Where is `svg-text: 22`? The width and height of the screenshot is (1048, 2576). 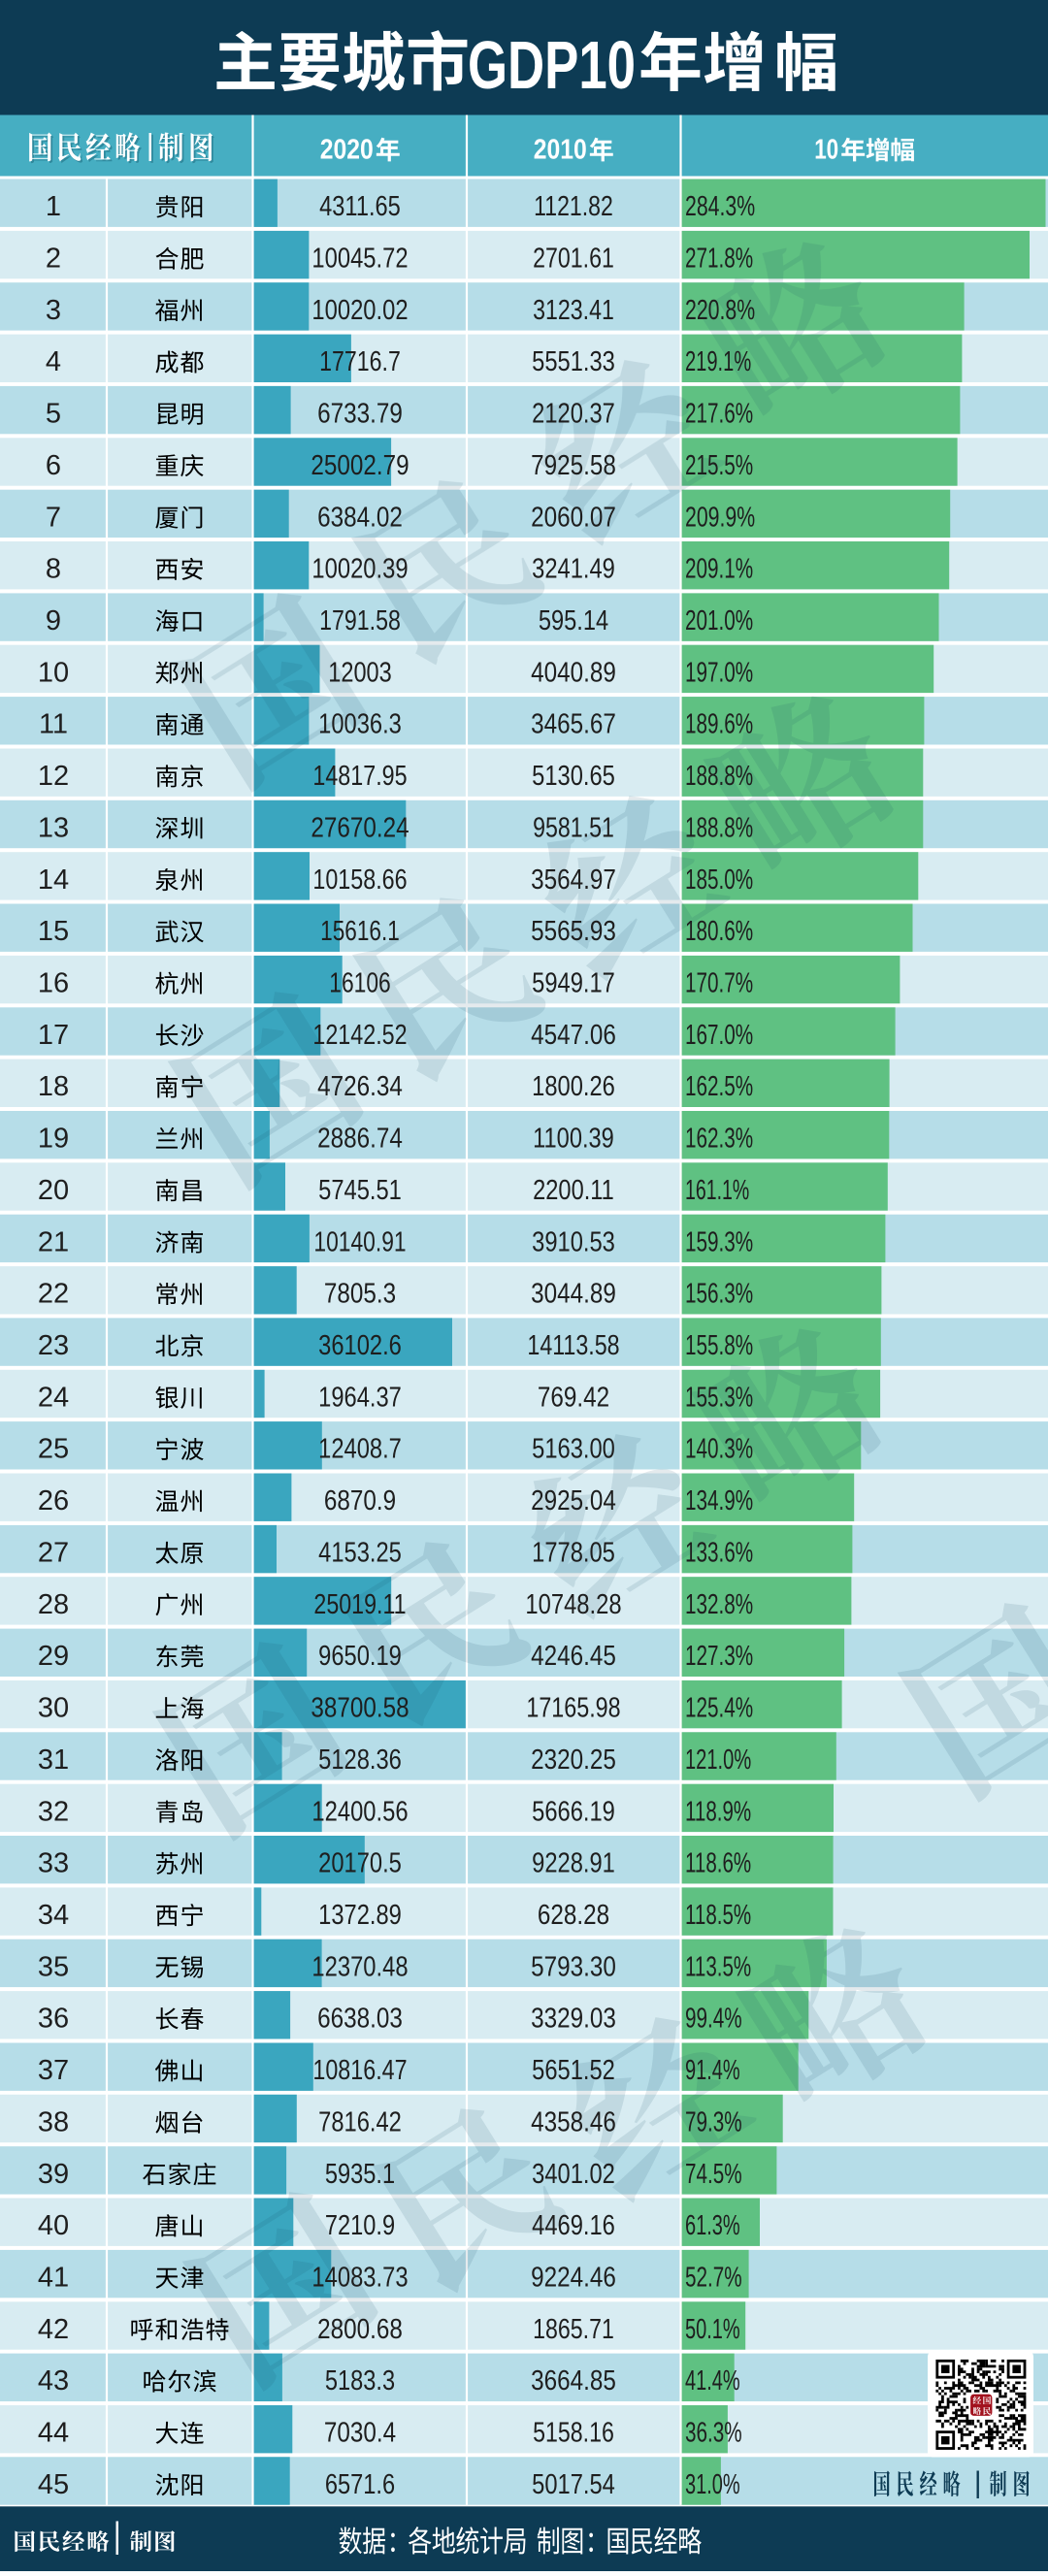 svg-text: 22 is located at coordinates (53, 1294).